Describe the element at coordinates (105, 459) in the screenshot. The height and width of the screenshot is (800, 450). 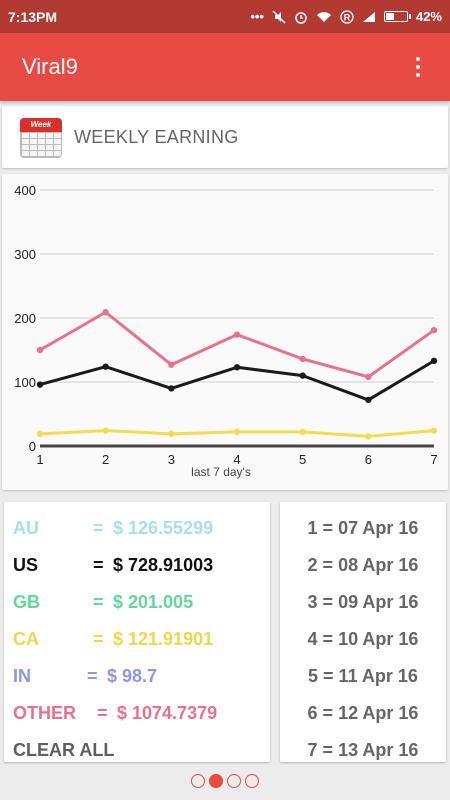
I see `x-tick-label: 2` at that location.